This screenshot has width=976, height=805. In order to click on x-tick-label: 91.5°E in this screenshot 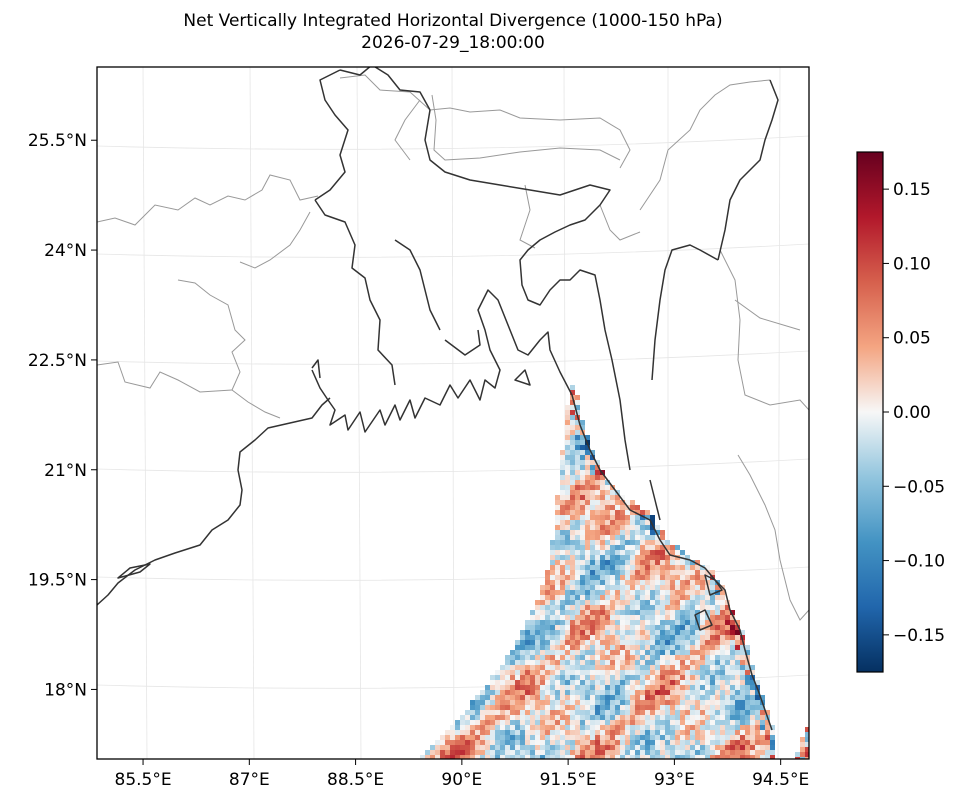, I will do `click(568, 780)`.